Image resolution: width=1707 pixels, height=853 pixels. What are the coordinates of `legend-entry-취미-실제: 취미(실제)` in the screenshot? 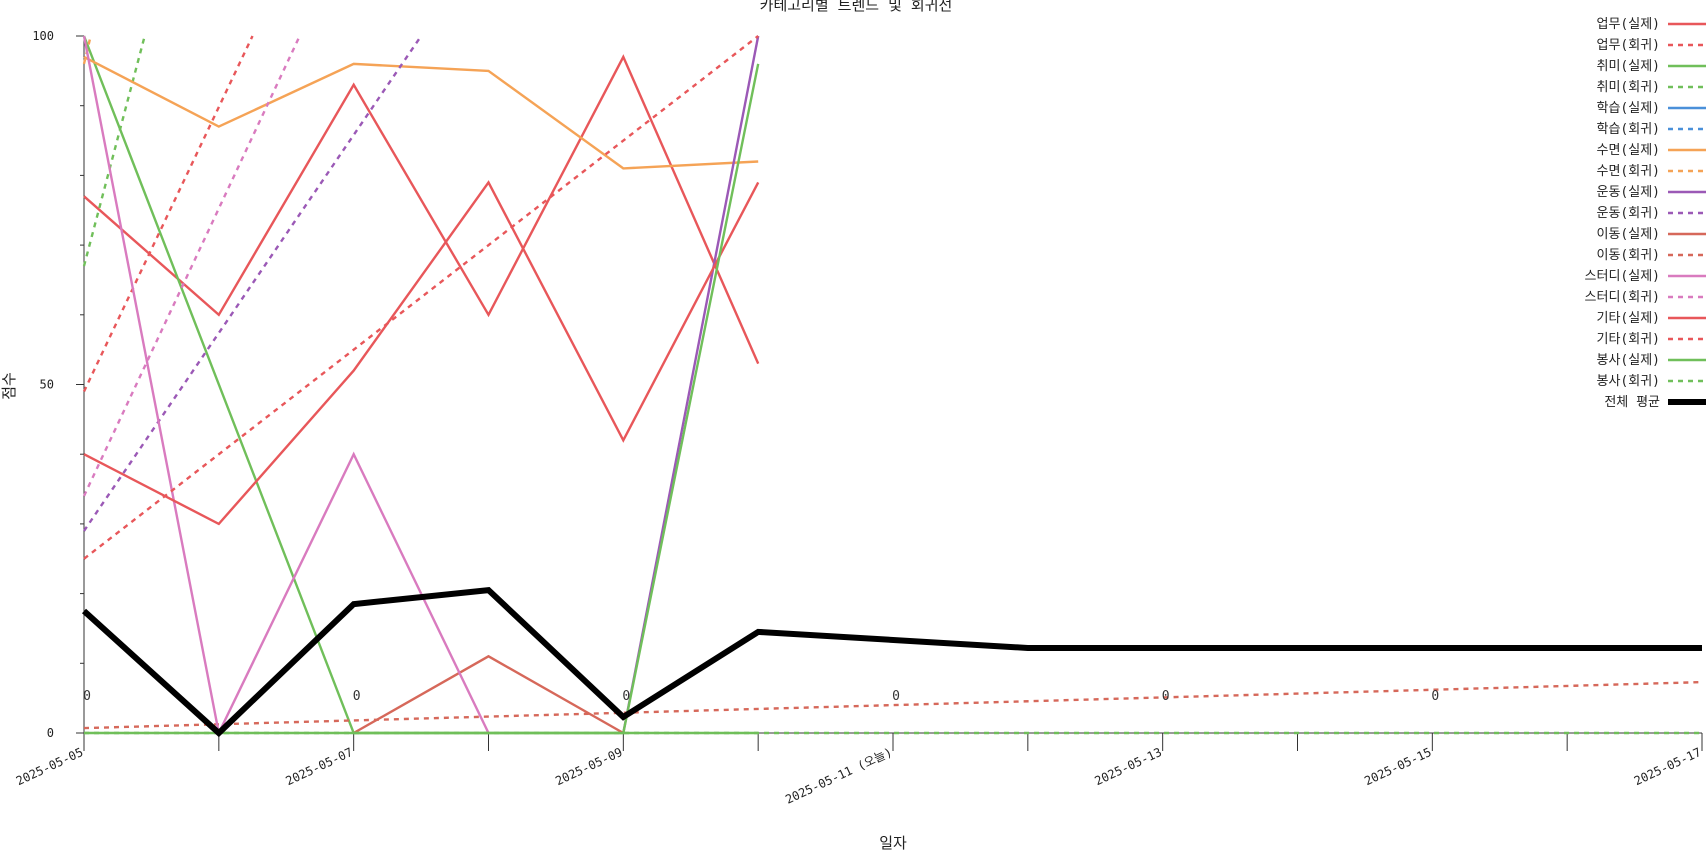 It's located at (1651, 66).